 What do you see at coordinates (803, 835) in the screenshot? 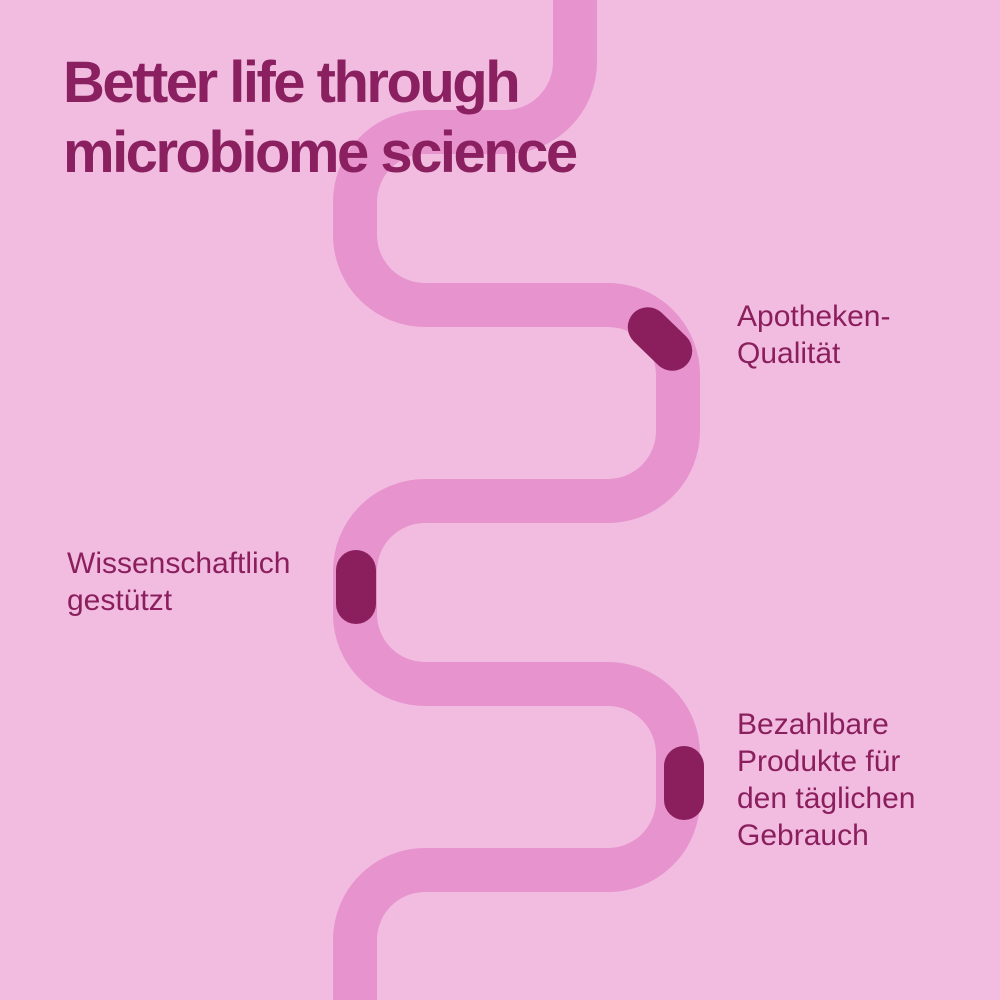
I see `milestone-label-line: Gebrauch` at bounding box center [803, 835].